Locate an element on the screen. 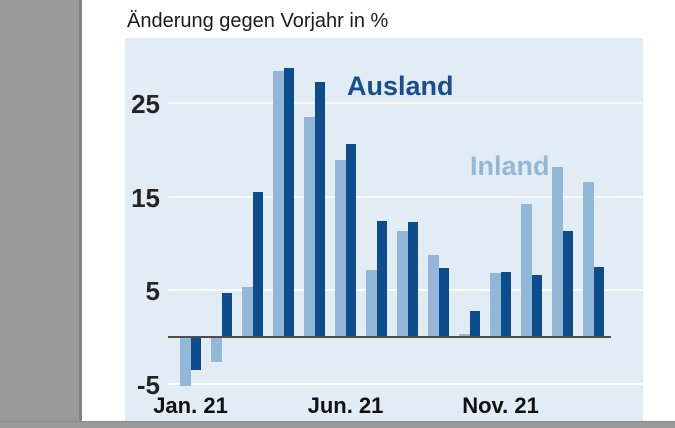 Image resolution: width=675 pixels, height=428 pixels. chart-title: Änderung gegen Vorjahr in % is located at coordinates (258, 21).